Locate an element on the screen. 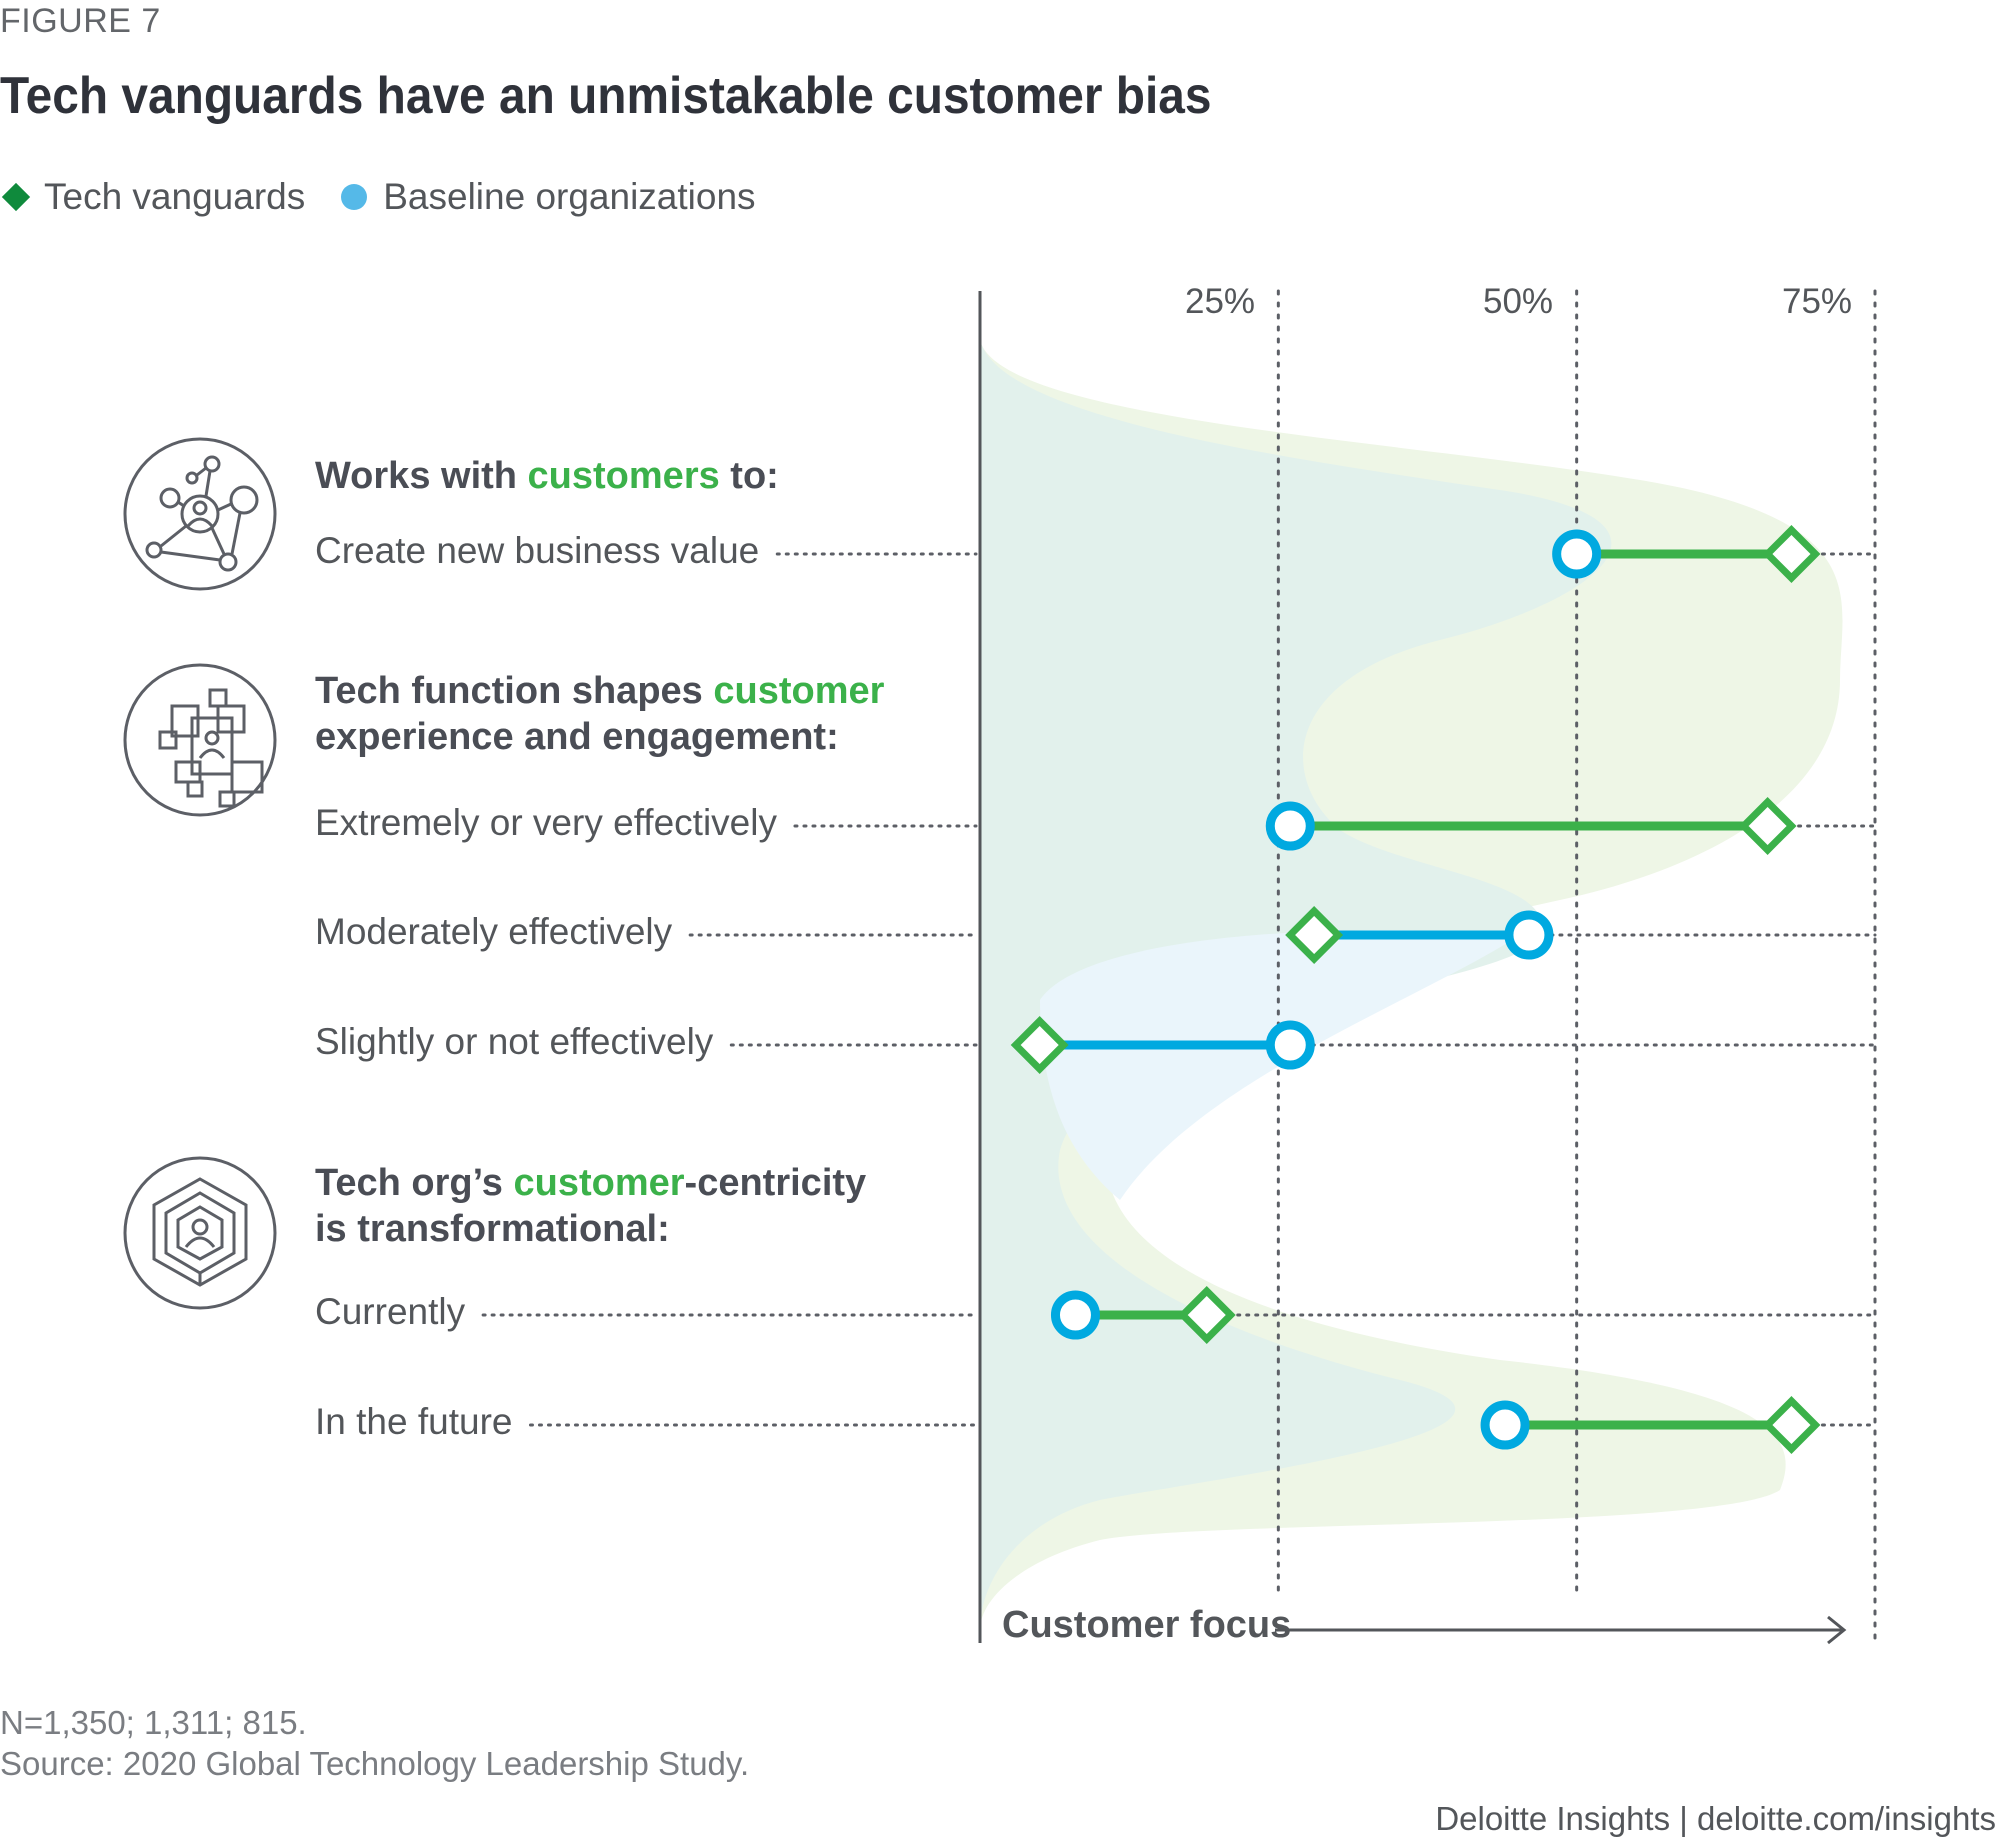  x-tick-label-50: 50% is located at coordinates (1518, 301).